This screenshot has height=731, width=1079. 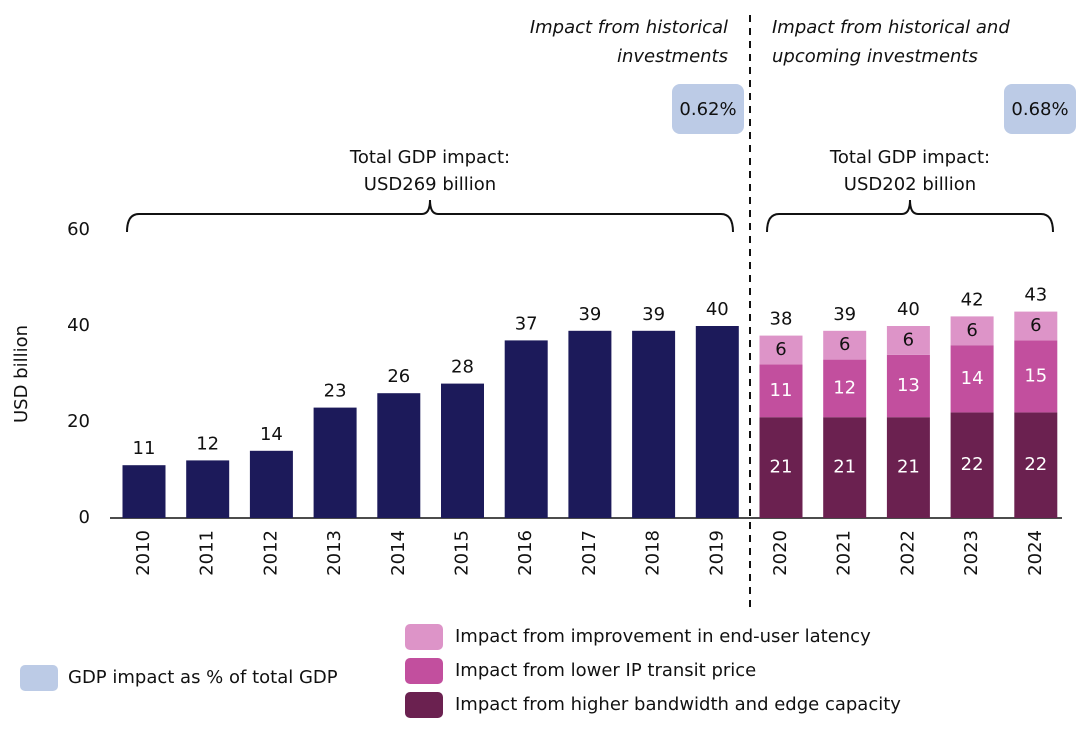 What do you see at coordinates (84, 517) in the screenshot?
I see `y-tick-label: 0` at bounding box center [84, 517].